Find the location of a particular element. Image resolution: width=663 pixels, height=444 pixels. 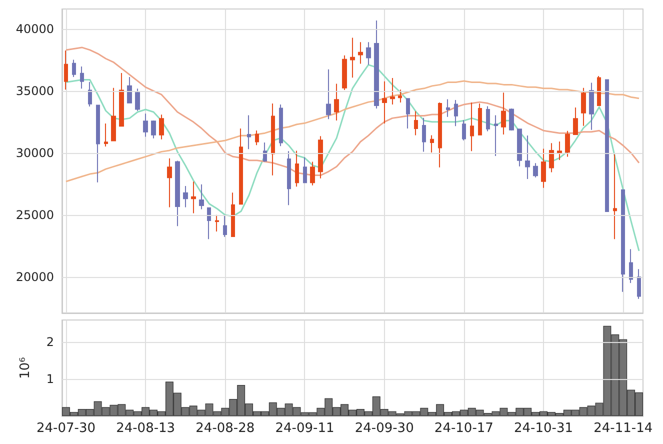

y-tick-label: 35000 is located at coordinates (35, 91).